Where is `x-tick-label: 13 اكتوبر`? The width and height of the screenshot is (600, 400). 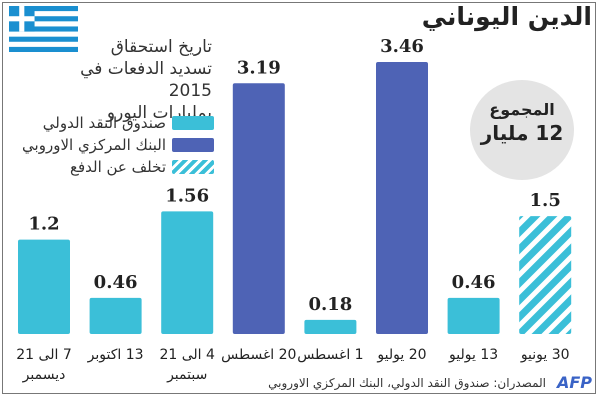 x-tick-label: 13 اكتوبر is located at coordinates (115, 355).